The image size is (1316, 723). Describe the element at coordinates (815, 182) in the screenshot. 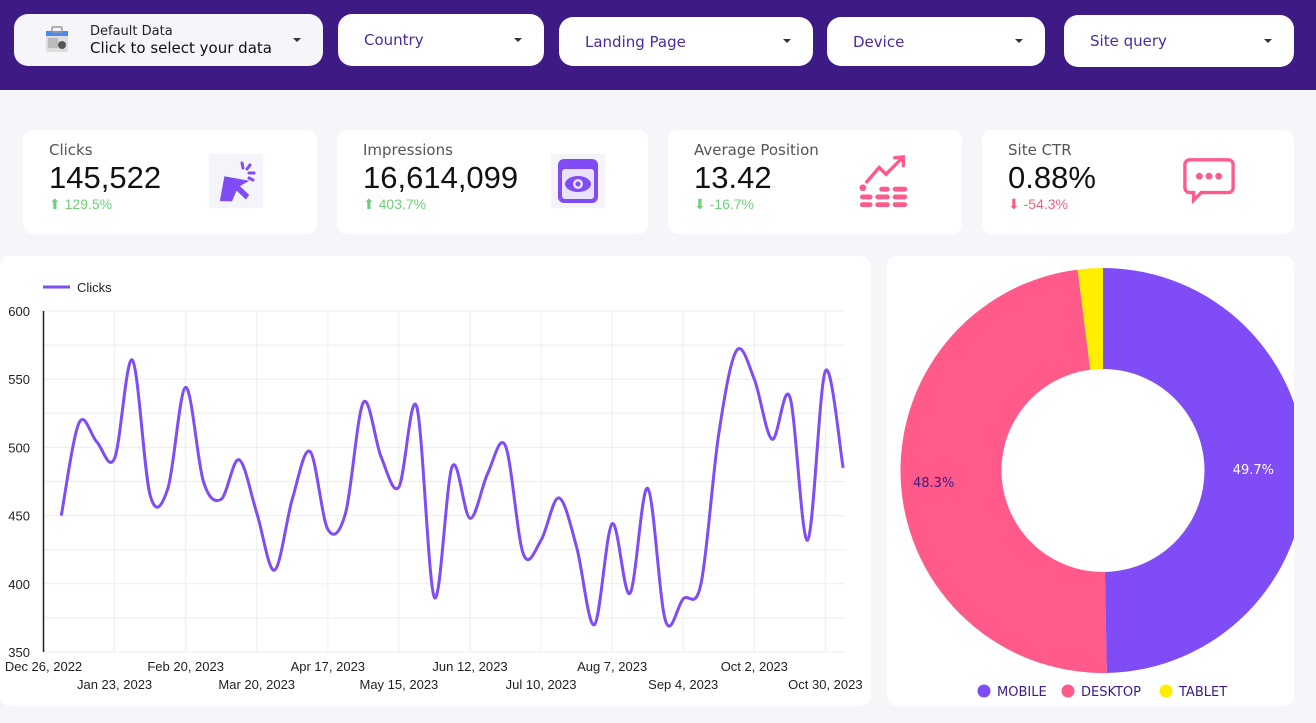

I see `kpi-card-average-position: Average Position 13.42 ⬇︎ -16.7%` at that location.